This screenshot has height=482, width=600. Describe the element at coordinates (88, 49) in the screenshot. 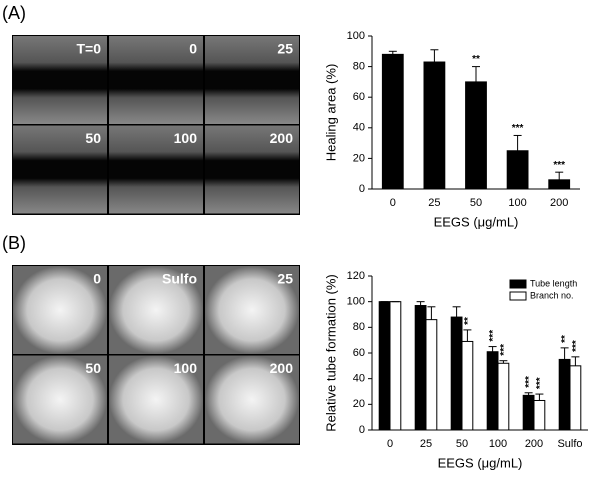

I see `image-label: T=0` at that location.